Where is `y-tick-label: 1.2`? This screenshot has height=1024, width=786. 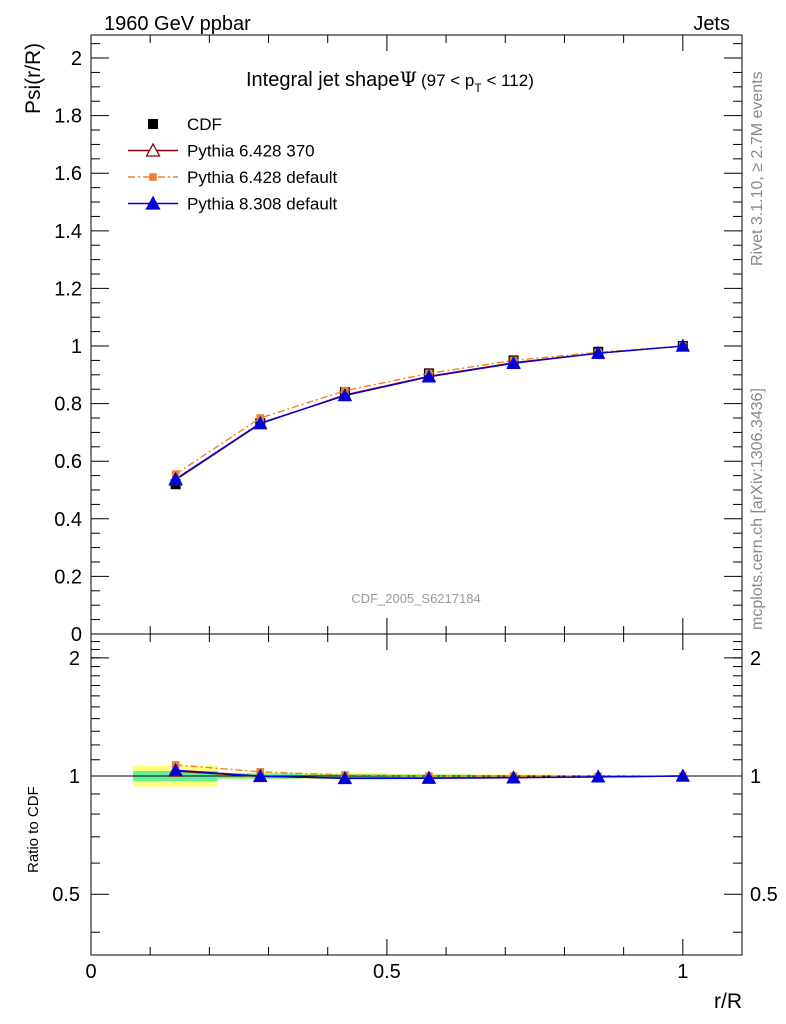 y-tick-label: 1.2 is located at coordinates (68, 289).